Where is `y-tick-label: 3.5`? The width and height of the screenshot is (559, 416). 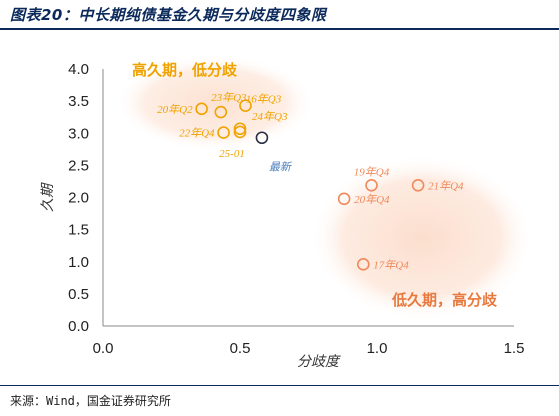
y-tick-label: 3.5 is located at coordinates (78, 101).